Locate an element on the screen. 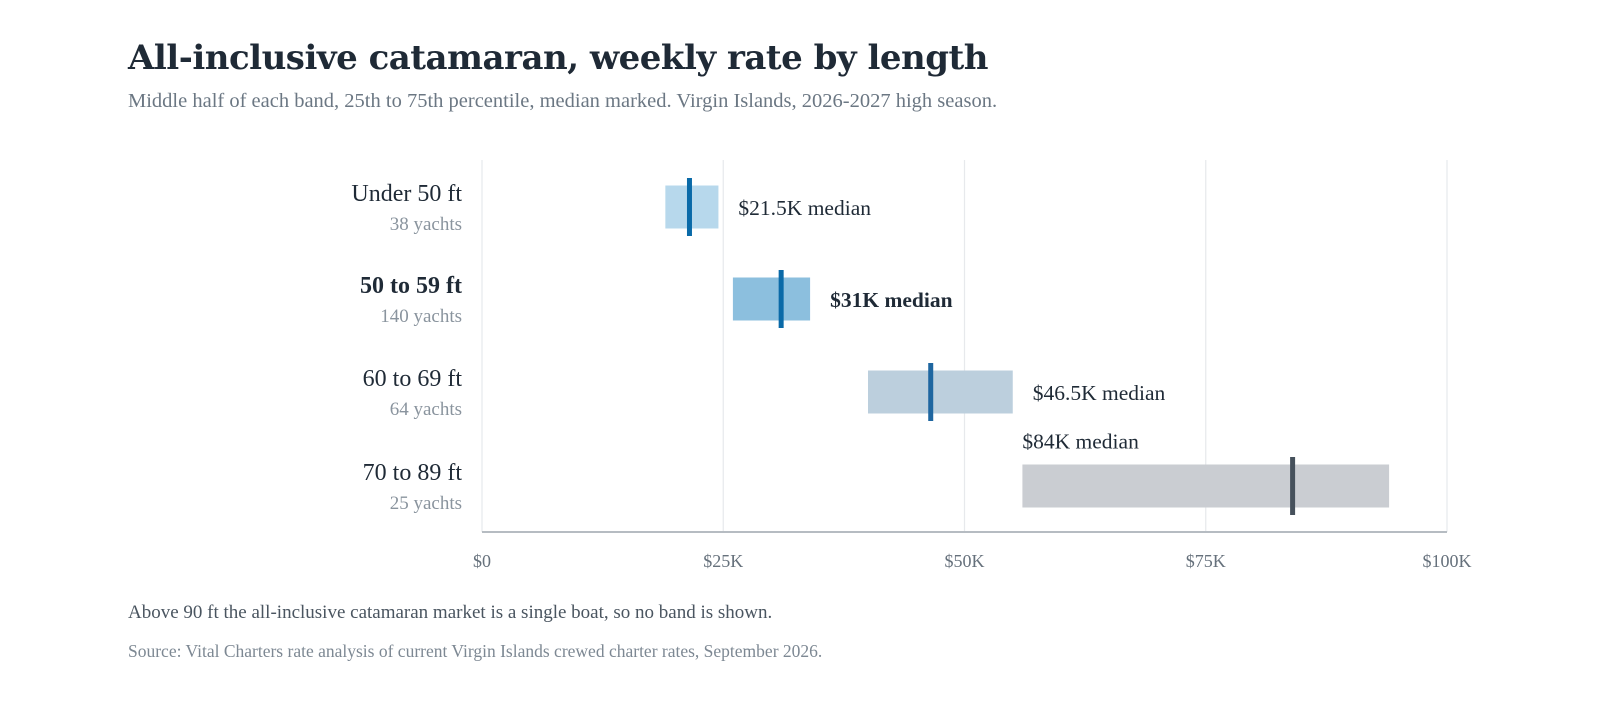 The height and width of the screenshot is (702, 1600). x-tick-label: $100K is located at coordinates (1447, 561).